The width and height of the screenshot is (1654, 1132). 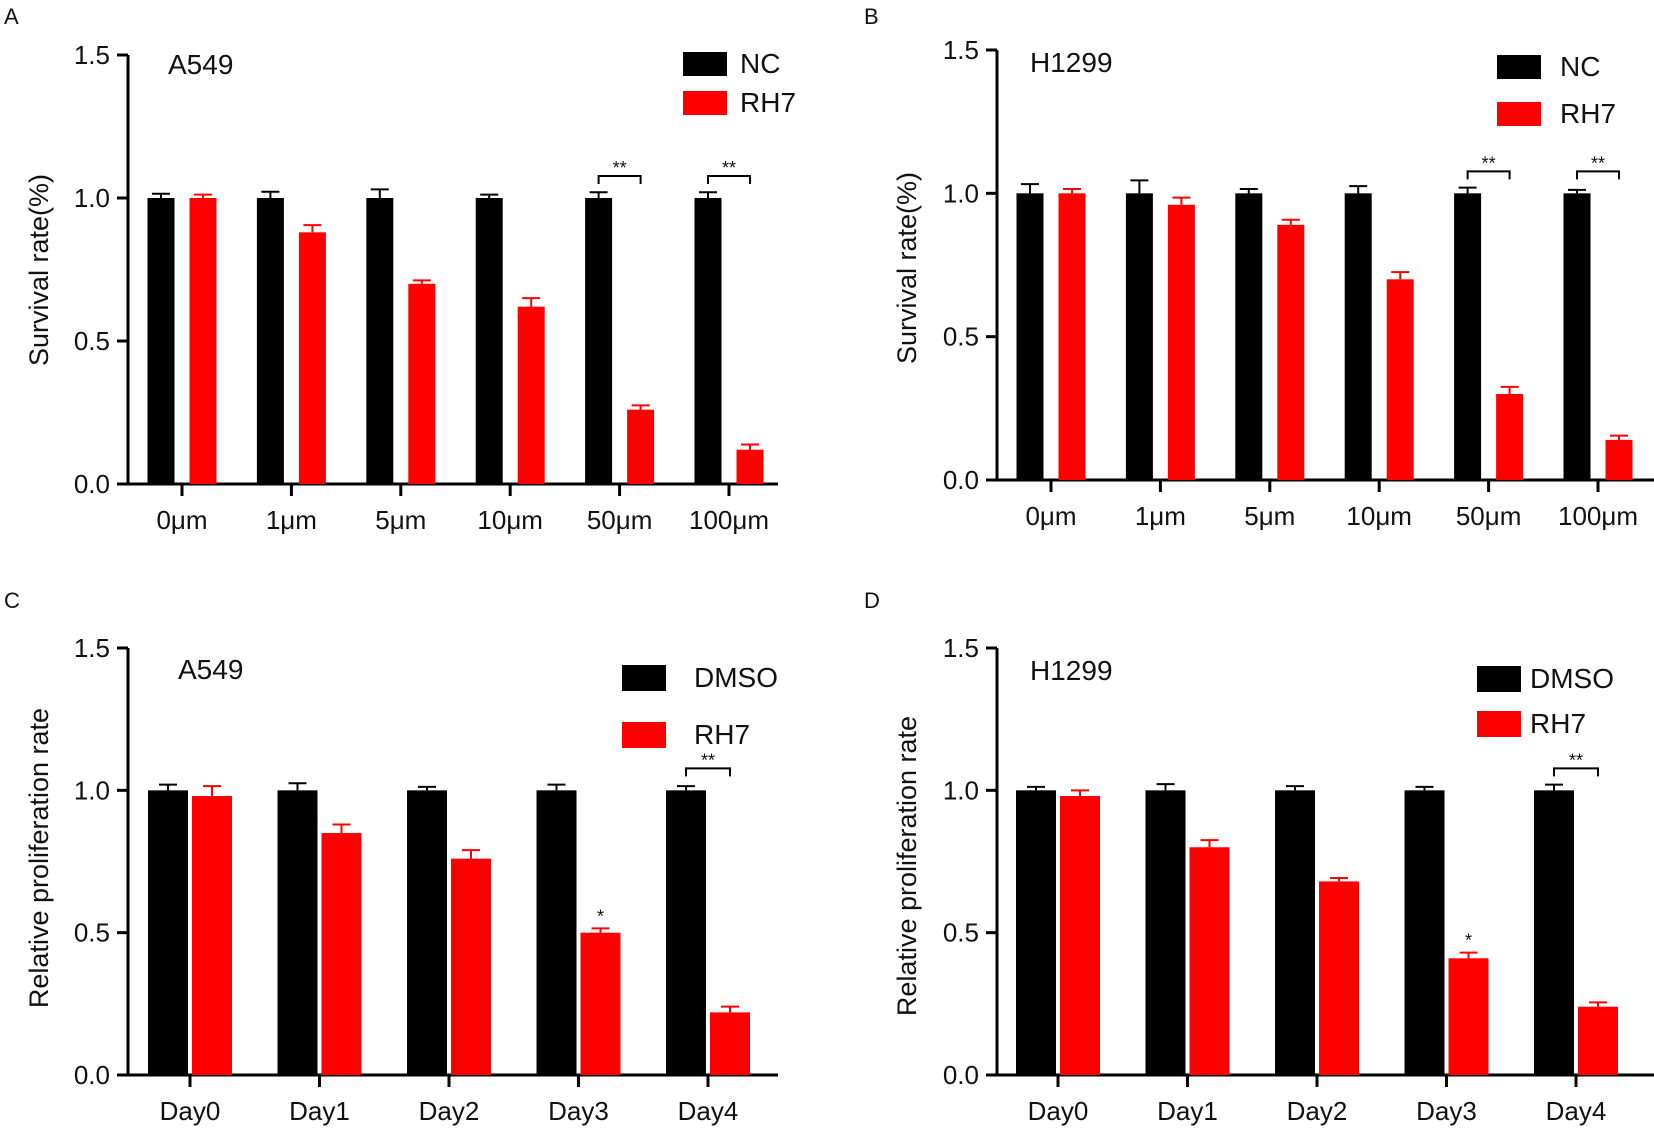 What do you see at coordinates (1598, 516) in the screenshot?
I see `x-tick-label: 100μm` at bounding box center [1598, 516].